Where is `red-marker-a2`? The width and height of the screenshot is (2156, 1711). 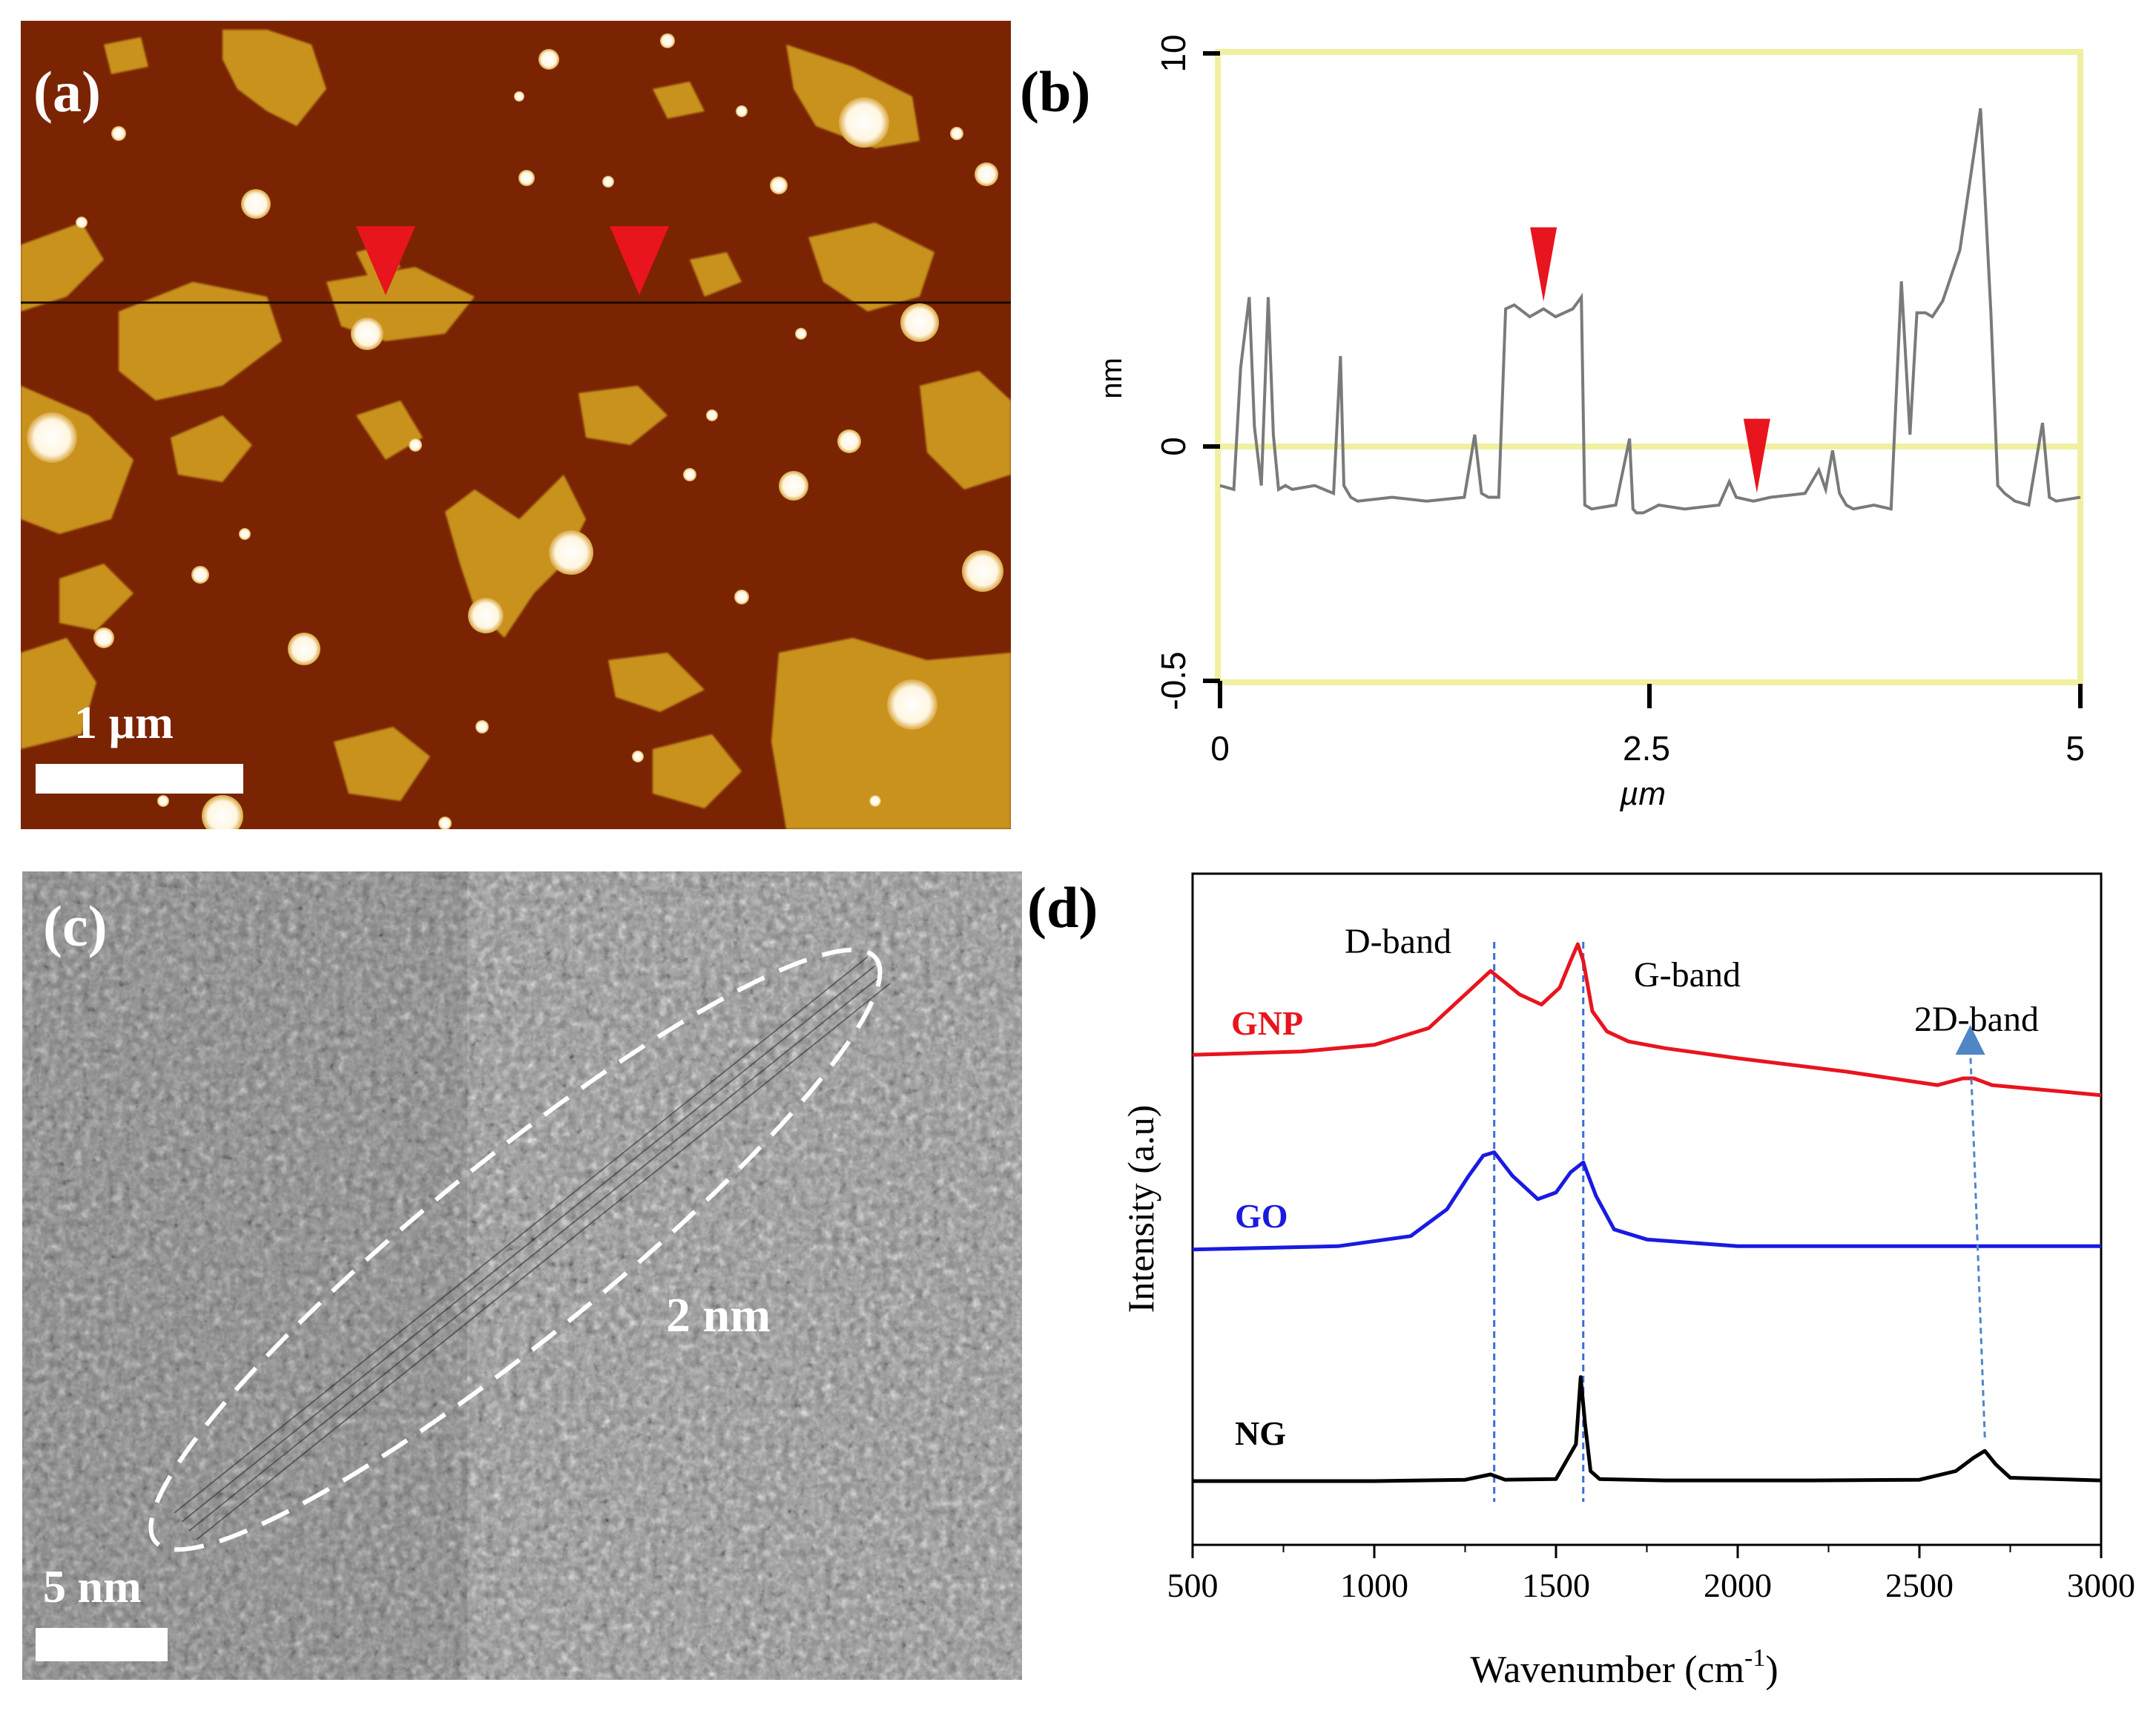
red-marker-a2 is located at coordinates (639, 260).